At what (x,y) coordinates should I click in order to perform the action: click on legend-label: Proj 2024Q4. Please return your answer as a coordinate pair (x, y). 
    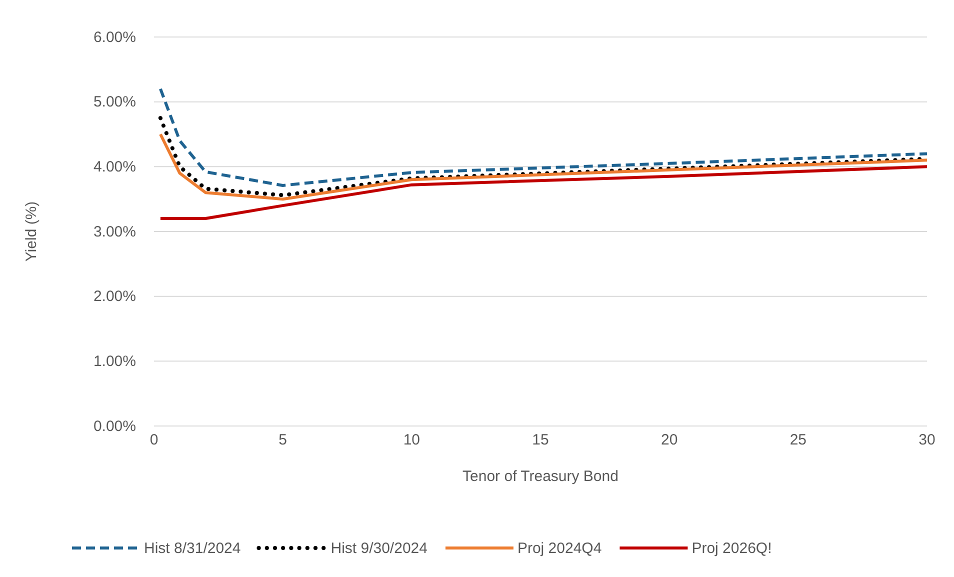
    Looking at the image, I should click on (559, 548).